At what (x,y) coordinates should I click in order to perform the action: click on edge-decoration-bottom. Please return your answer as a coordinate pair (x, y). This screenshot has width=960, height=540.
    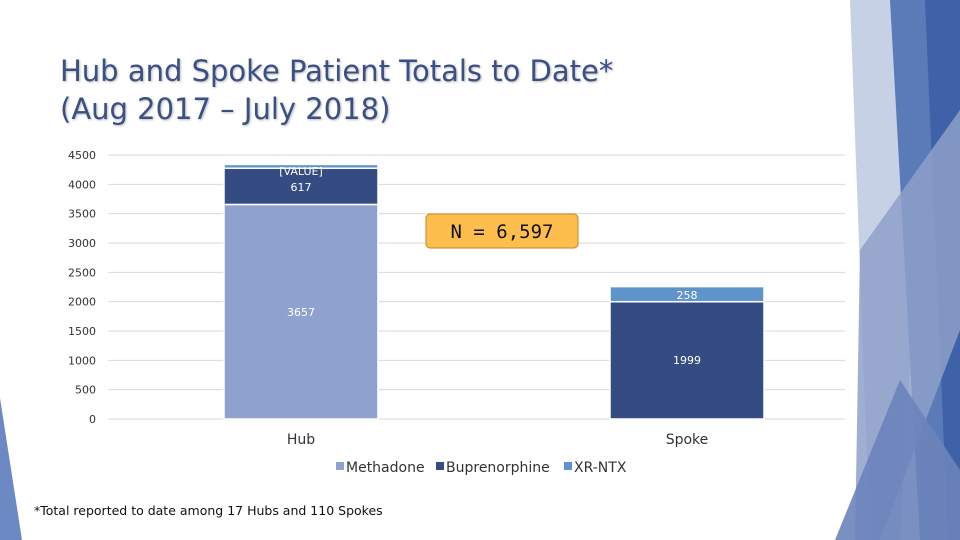
    Looking at the image, I should click on (897, 460).